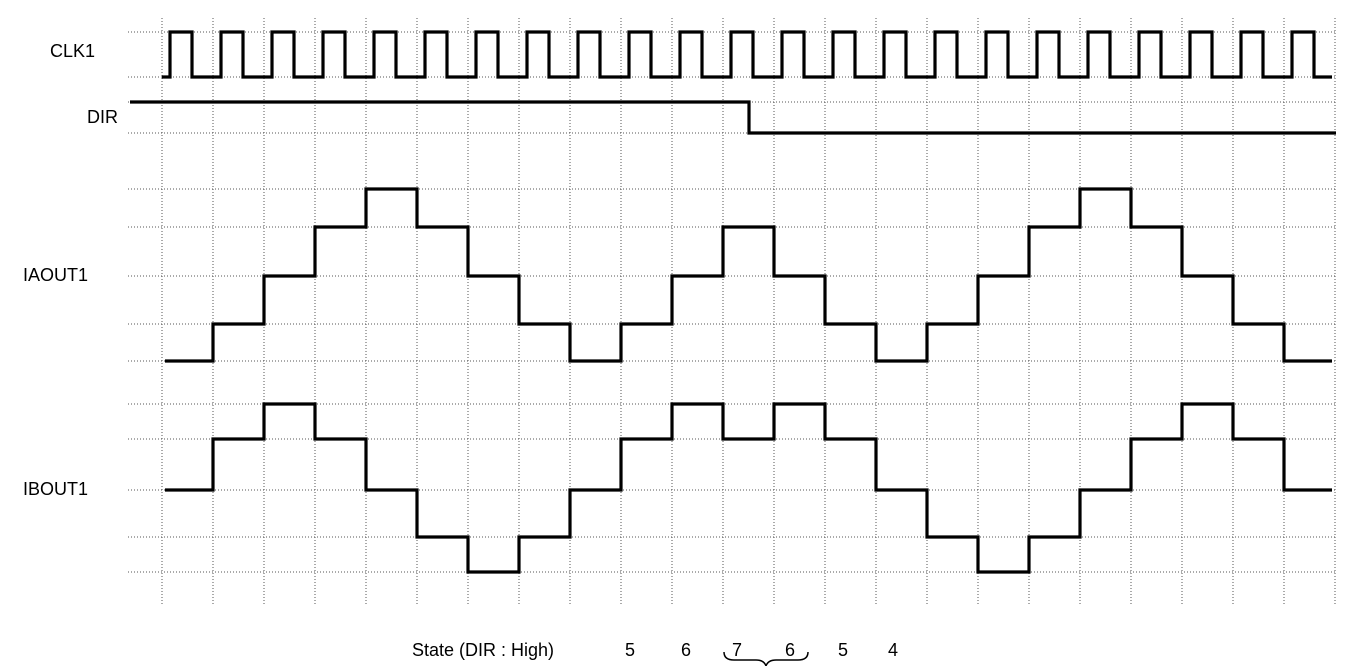 This screenshot has height=671, width=1360. What do you see at coordinates (747, 54) in the screenshot?
I see `clk-wave` at bounding box center [747, 54].